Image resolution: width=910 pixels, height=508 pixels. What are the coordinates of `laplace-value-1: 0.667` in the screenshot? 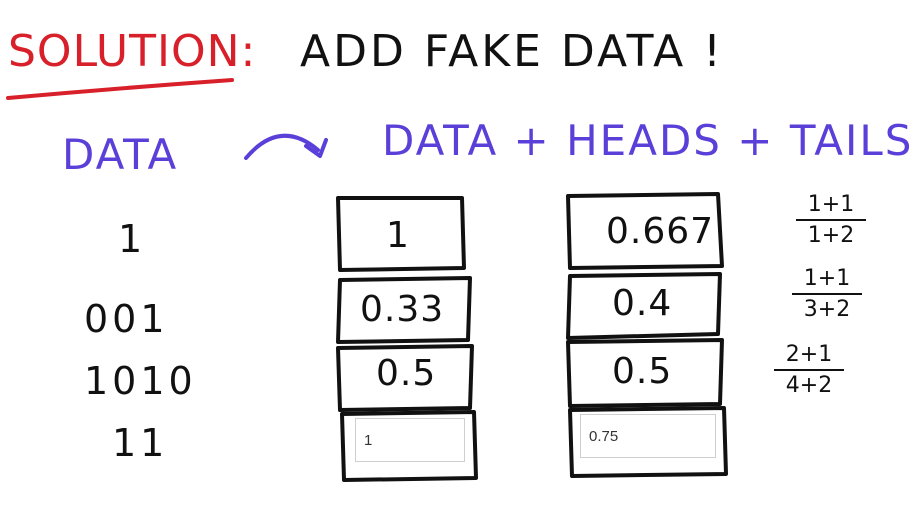 It's located at (660, 231).